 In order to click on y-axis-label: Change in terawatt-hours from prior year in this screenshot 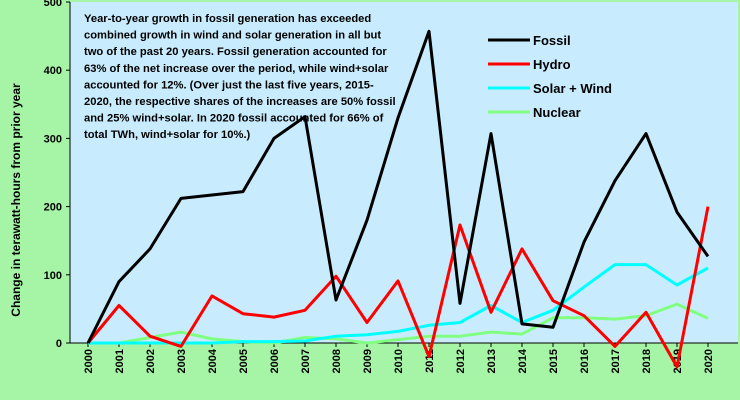, I will do `click(16, 200)`.